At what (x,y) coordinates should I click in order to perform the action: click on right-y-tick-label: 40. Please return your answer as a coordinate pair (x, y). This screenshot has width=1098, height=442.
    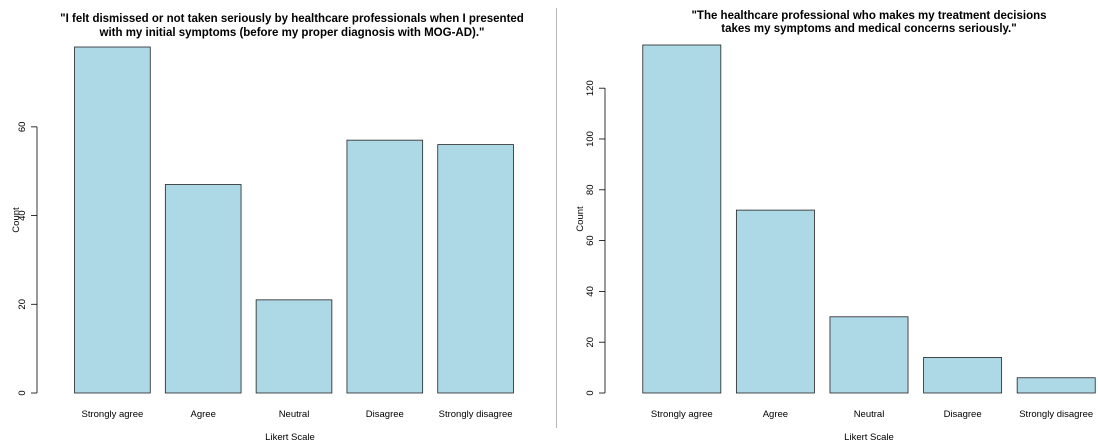
    Looking at the image, I should click on (590, 291).